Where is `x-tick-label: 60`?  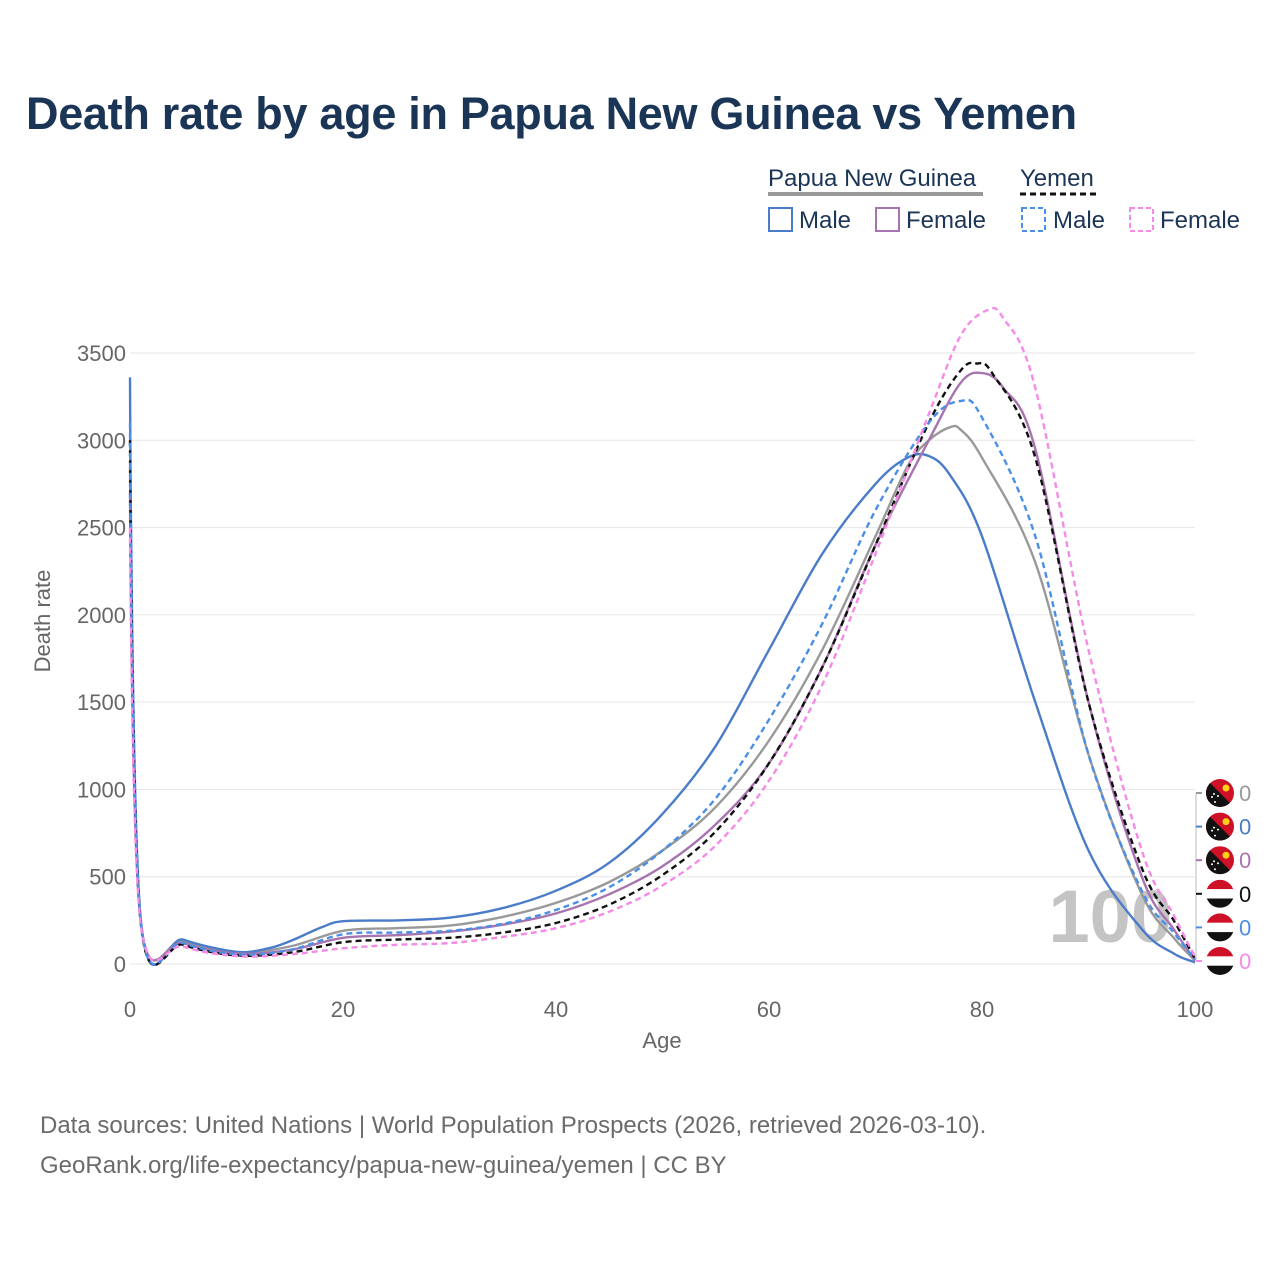
x-tick-label: 60 is located at coordinates (769, 1009).